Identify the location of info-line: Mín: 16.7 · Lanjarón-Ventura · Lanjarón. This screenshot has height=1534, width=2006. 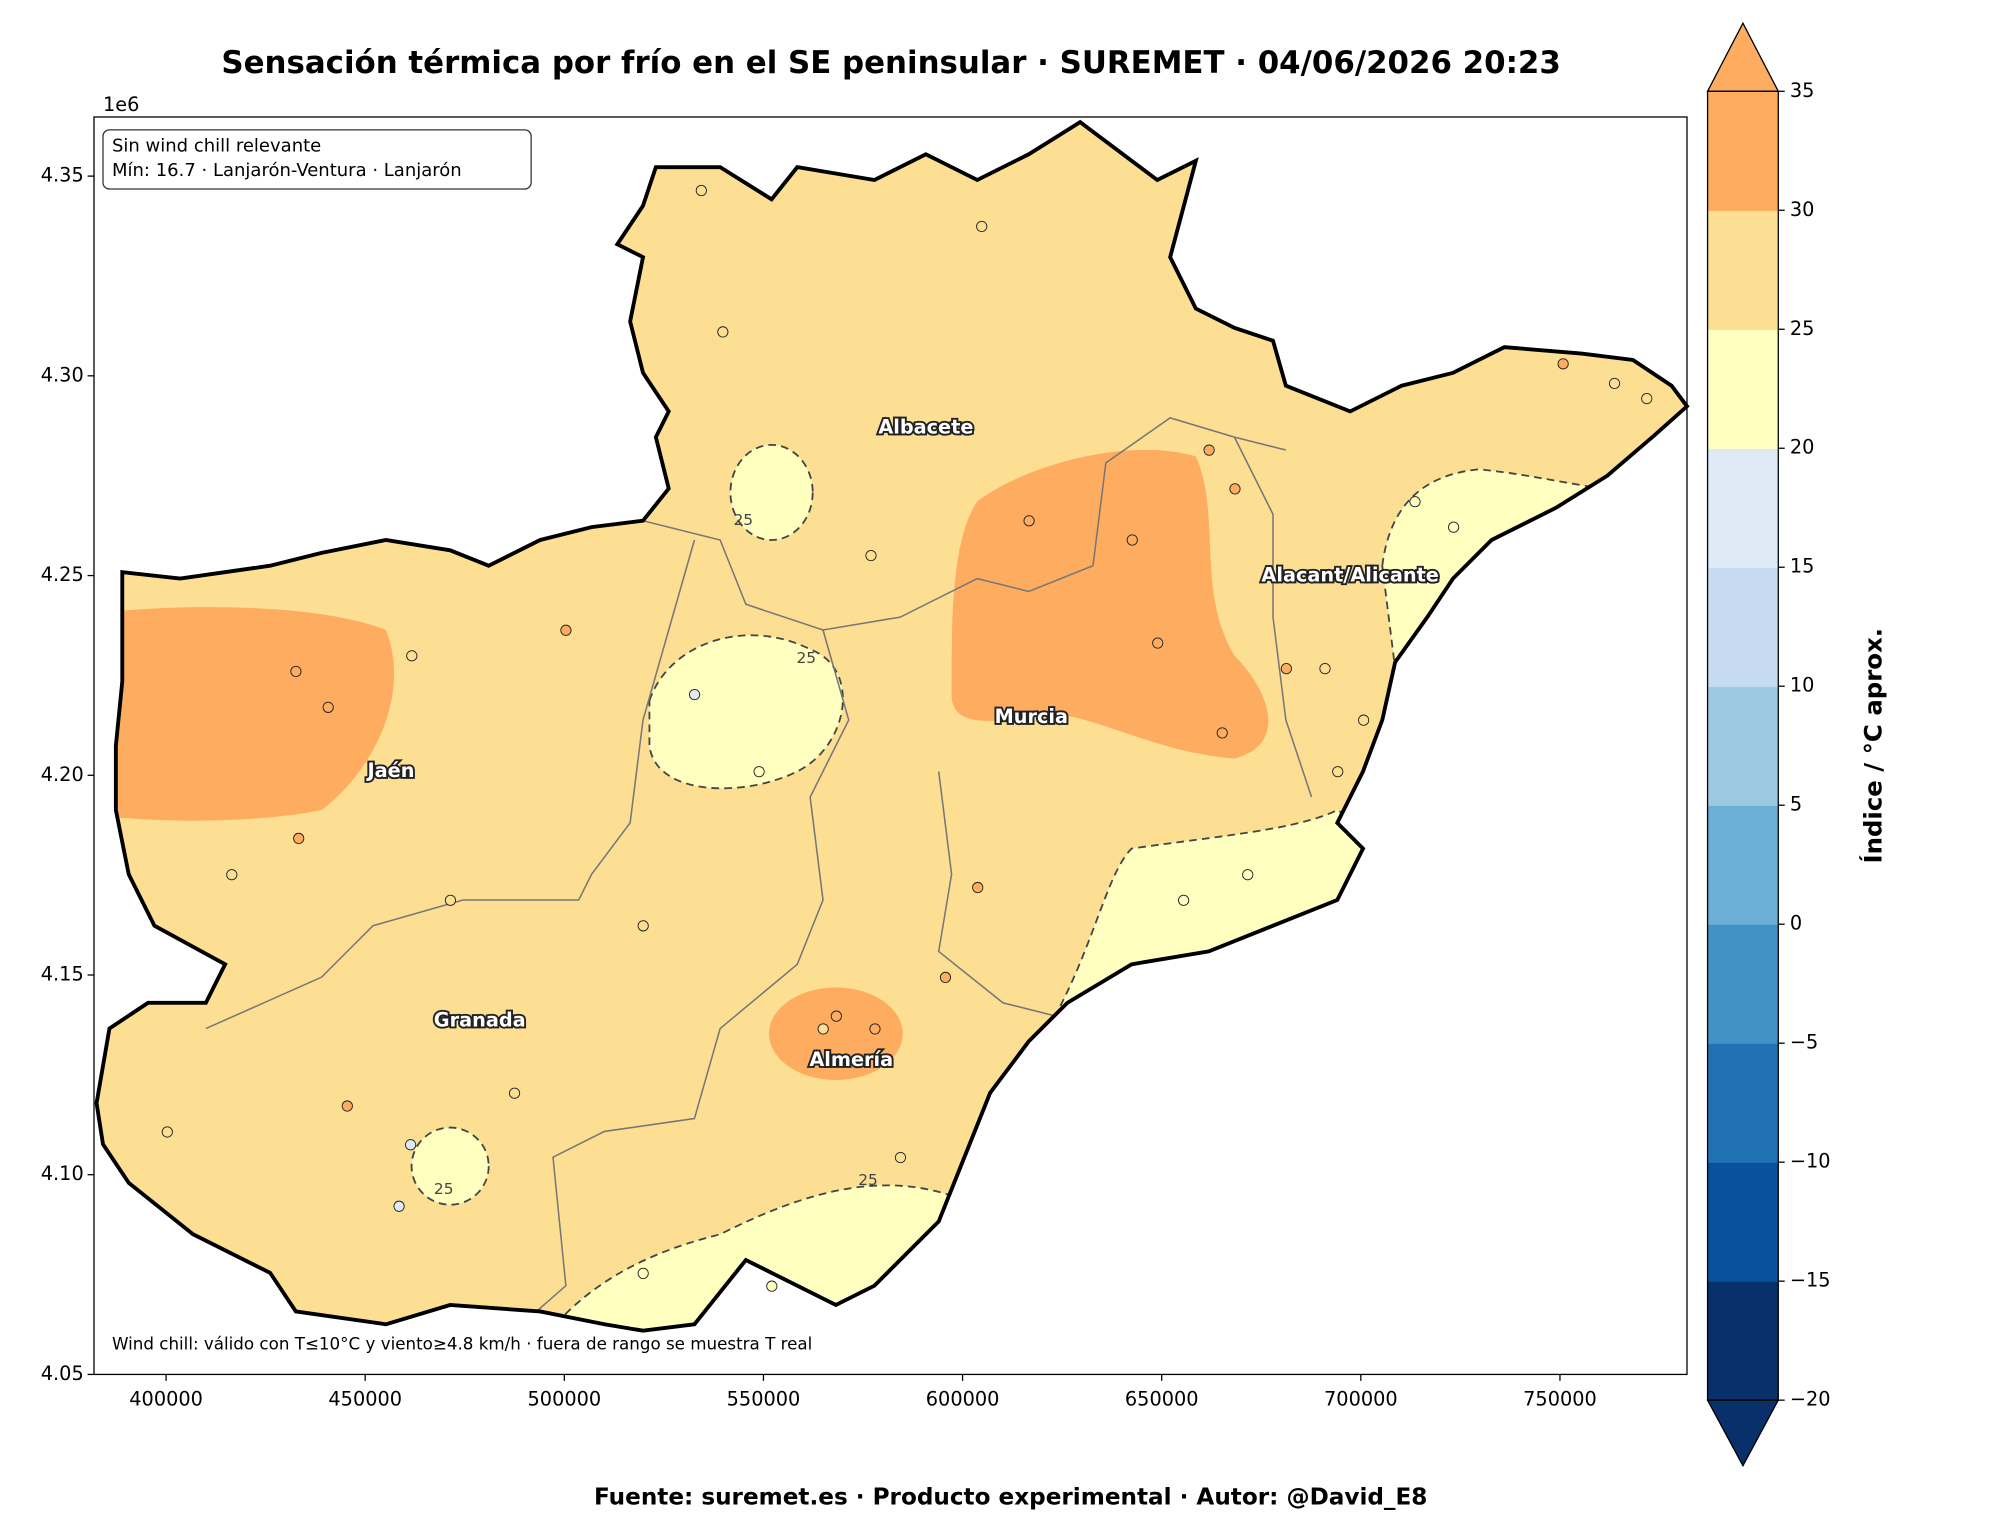
(287, 170).